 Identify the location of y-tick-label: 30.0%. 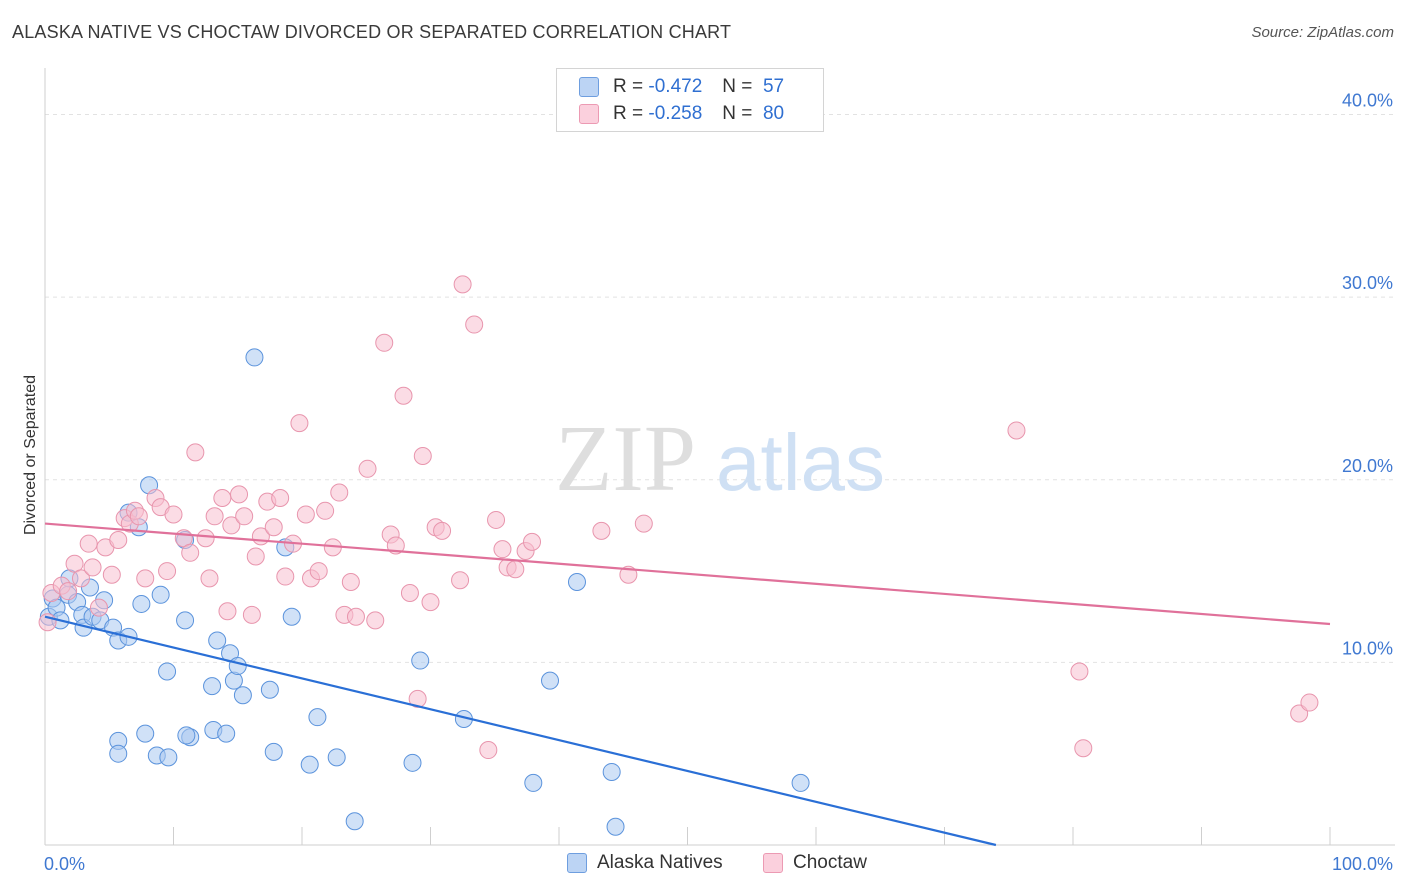
(1367, 283).